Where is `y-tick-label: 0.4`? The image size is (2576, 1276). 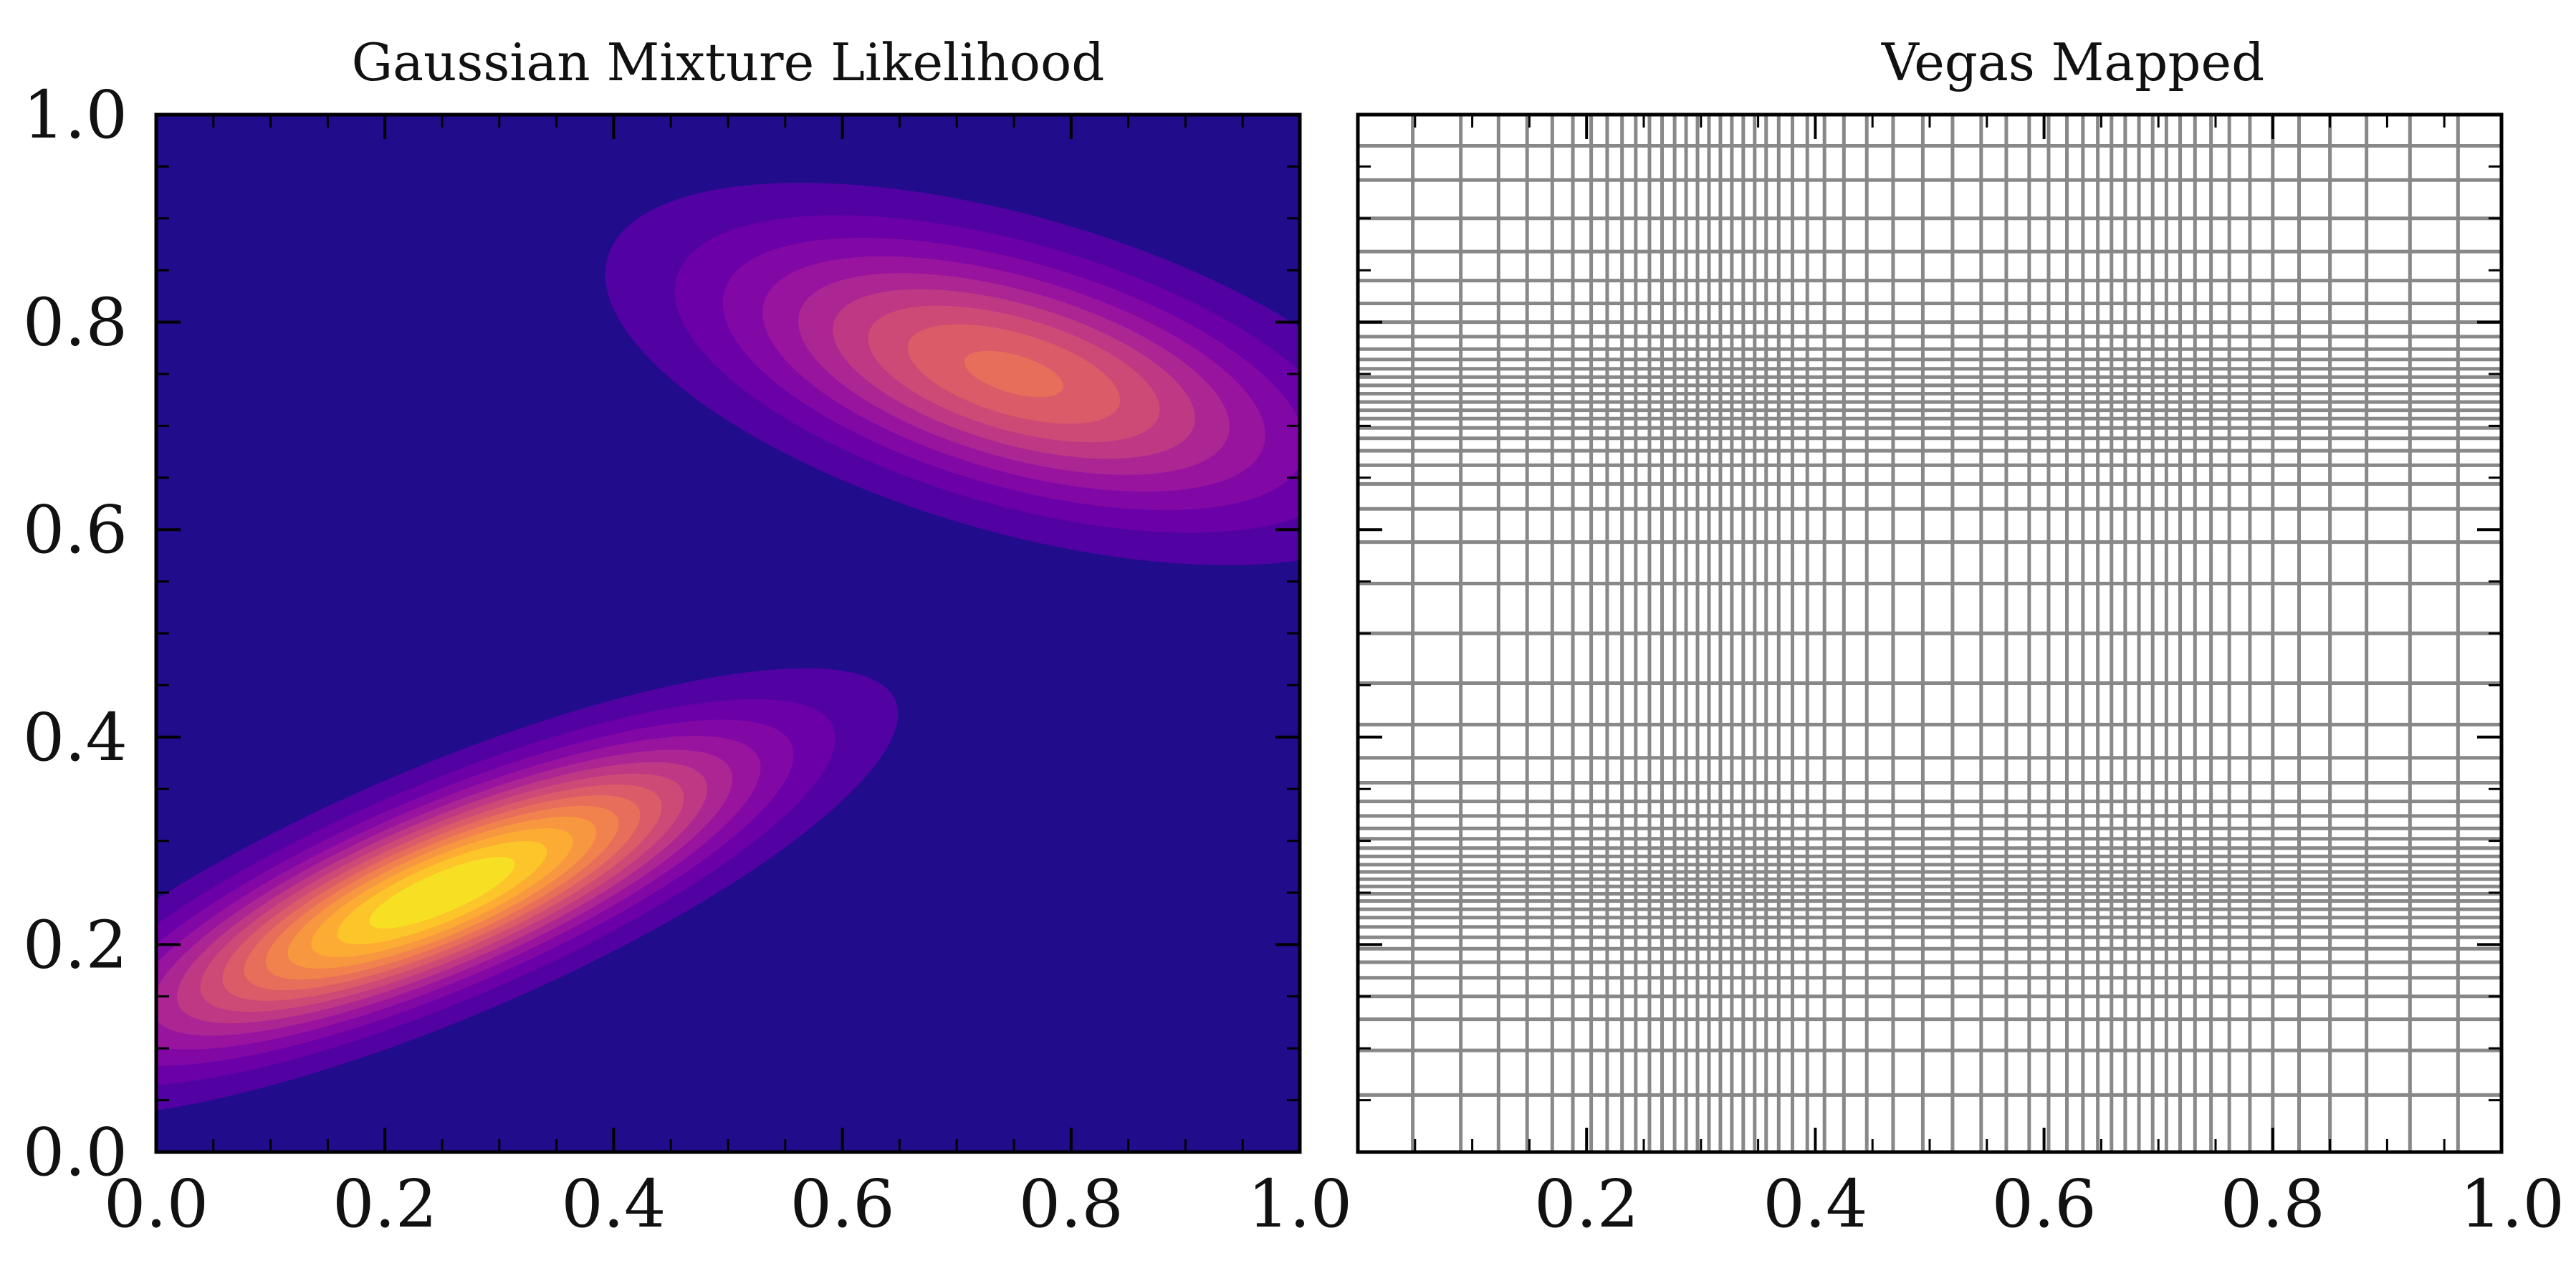 y-tick-label: 0.4 is located at coordinates (75, 737).